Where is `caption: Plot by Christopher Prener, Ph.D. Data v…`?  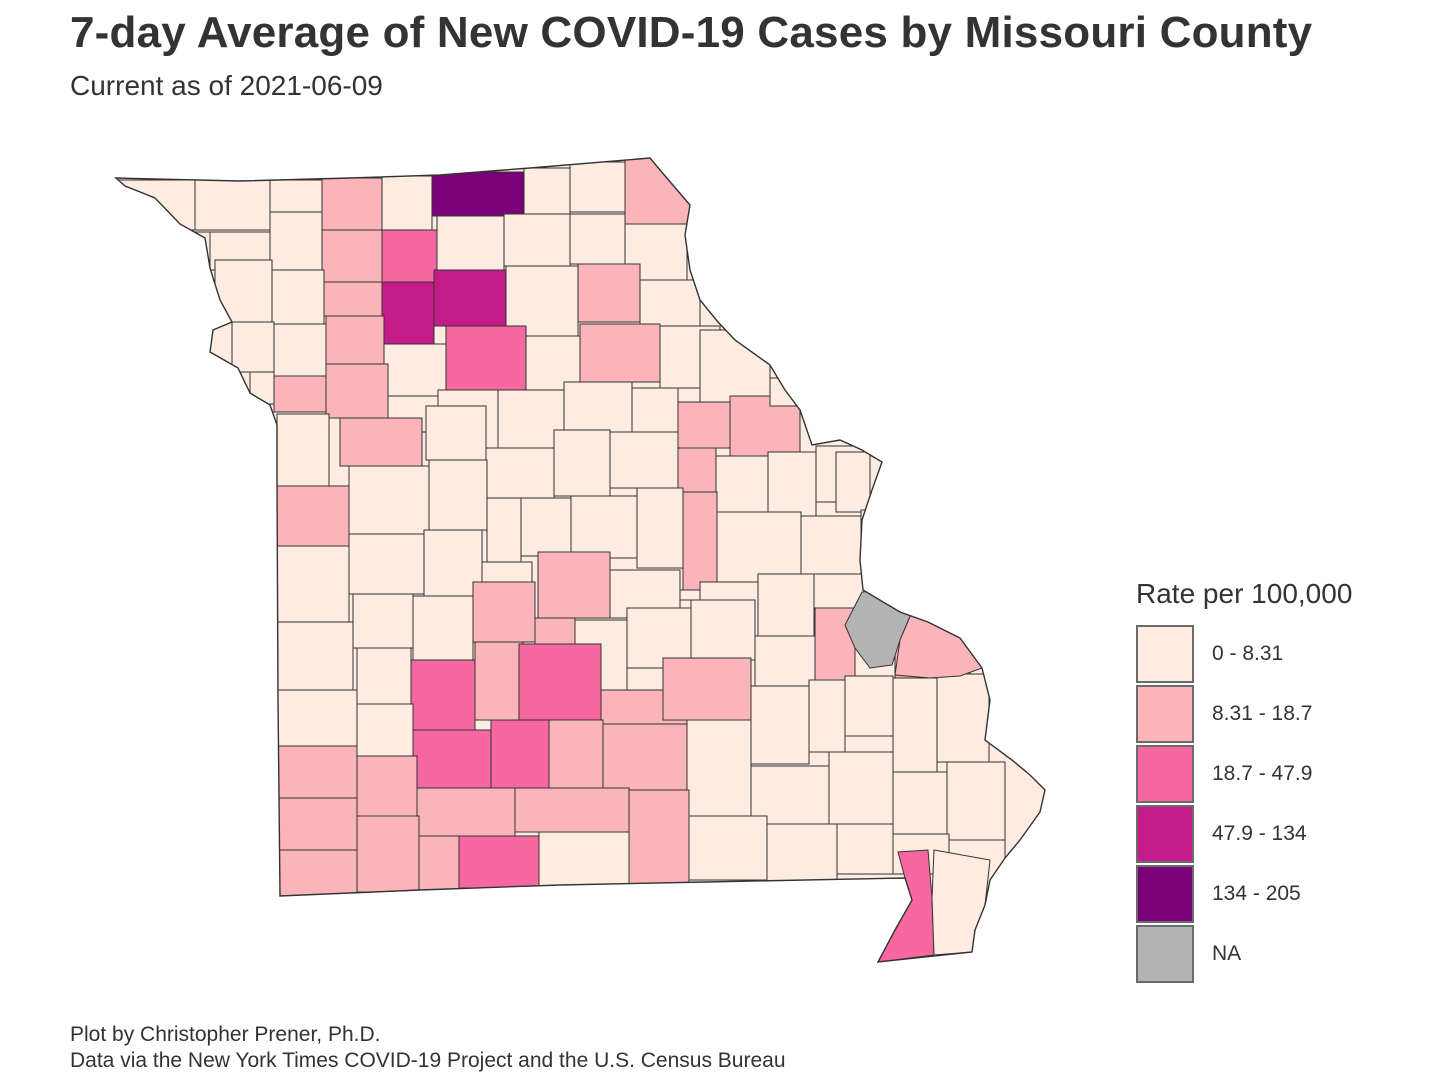
caption: Plot by Christopher Prener, Ph.D. Data v… is located at coordinates (428, 1048).